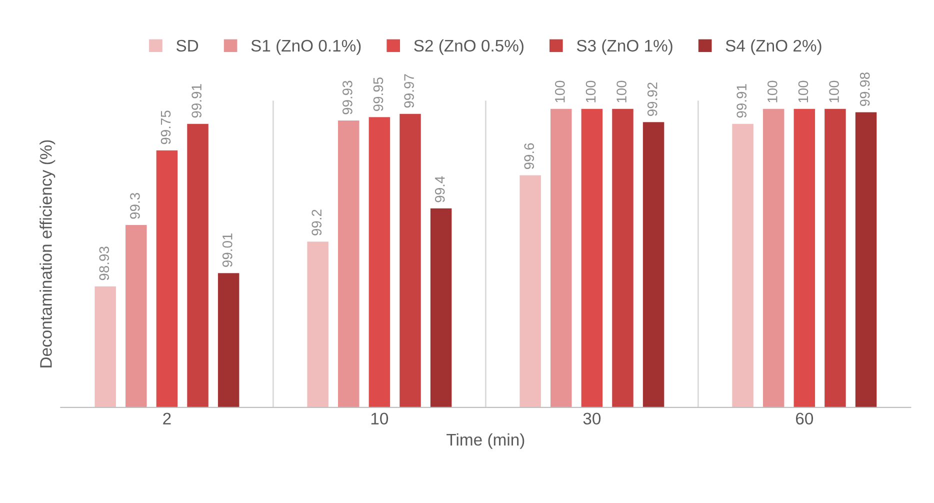 The height and width of the screenshot is (503, 934). I want to click on data-label: 99.95, so click(378, 94).